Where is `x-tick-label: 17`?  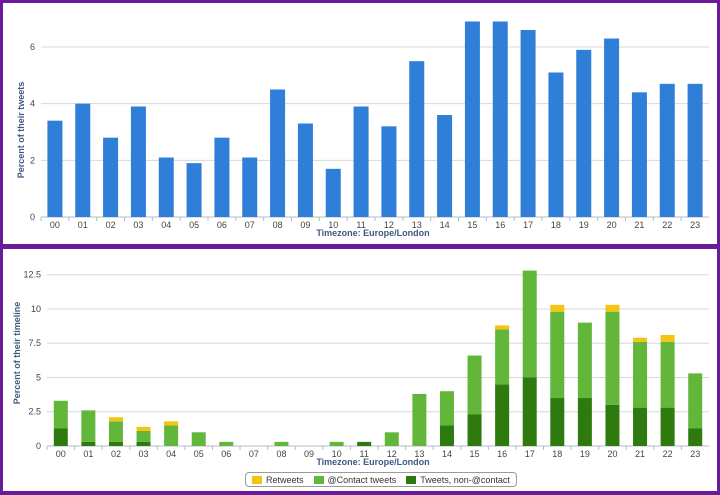 x-tick-label: 17 is located at coordinates (528, 225).